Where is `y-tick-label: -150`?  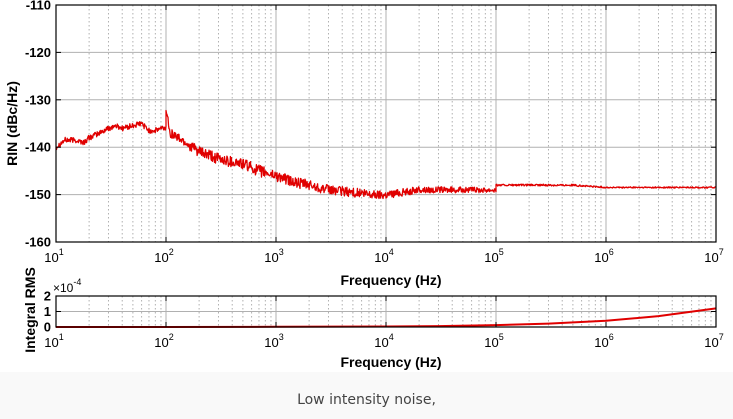
y-tick-label: -150 is located at coordinates (38, 194).